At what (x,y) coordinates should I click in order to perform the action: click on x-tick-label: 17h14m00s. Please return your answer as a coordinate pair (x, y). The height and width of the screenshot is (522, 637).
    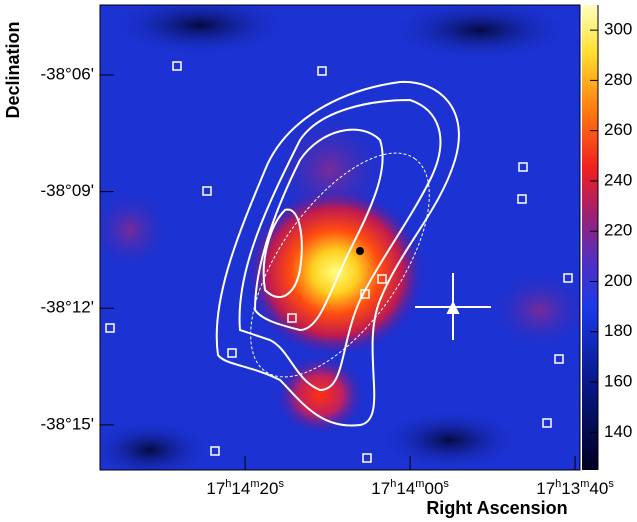
    Looking at the image, I should click on (410, 488).